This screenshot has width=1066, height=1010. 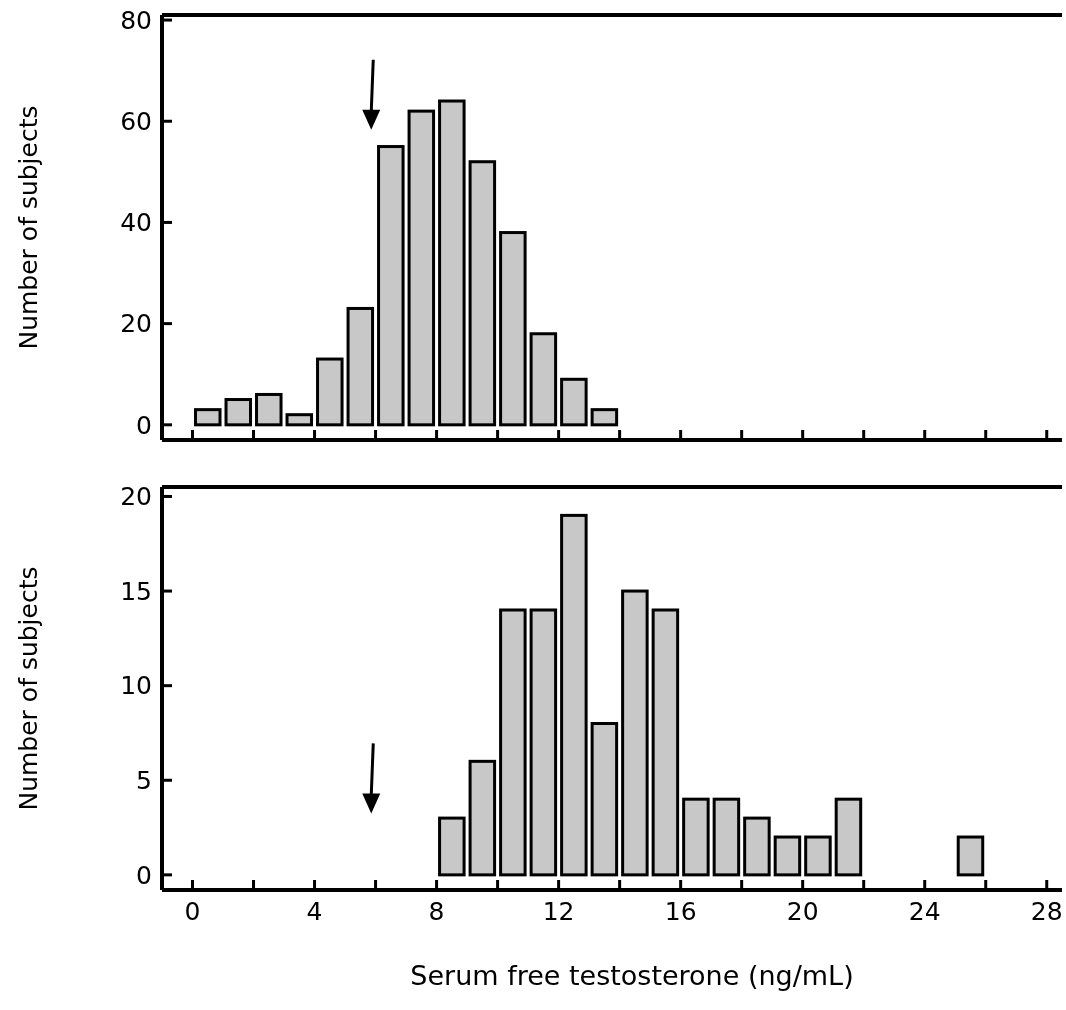 I want to click on x-axis-title: Serum free testosterone (ng/mL), so click(x=632, y=975).